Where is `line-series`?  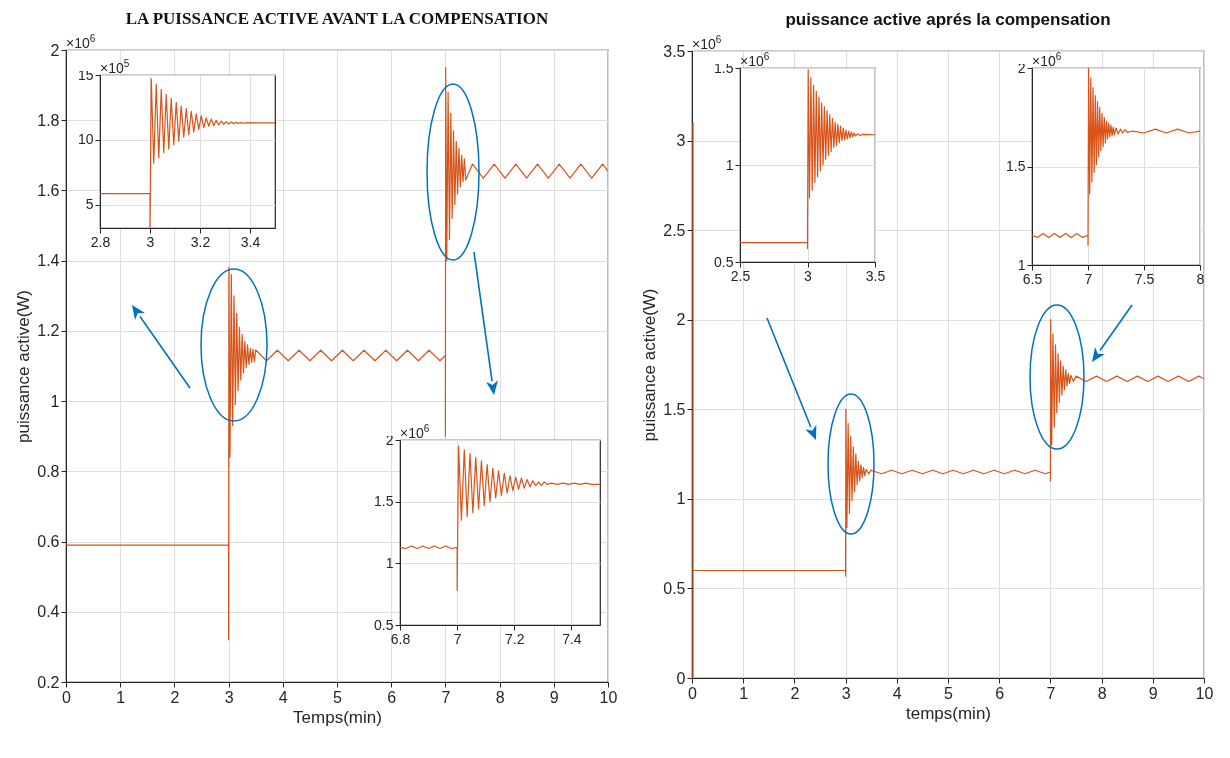
line-series is located at coordinates (500, 518).